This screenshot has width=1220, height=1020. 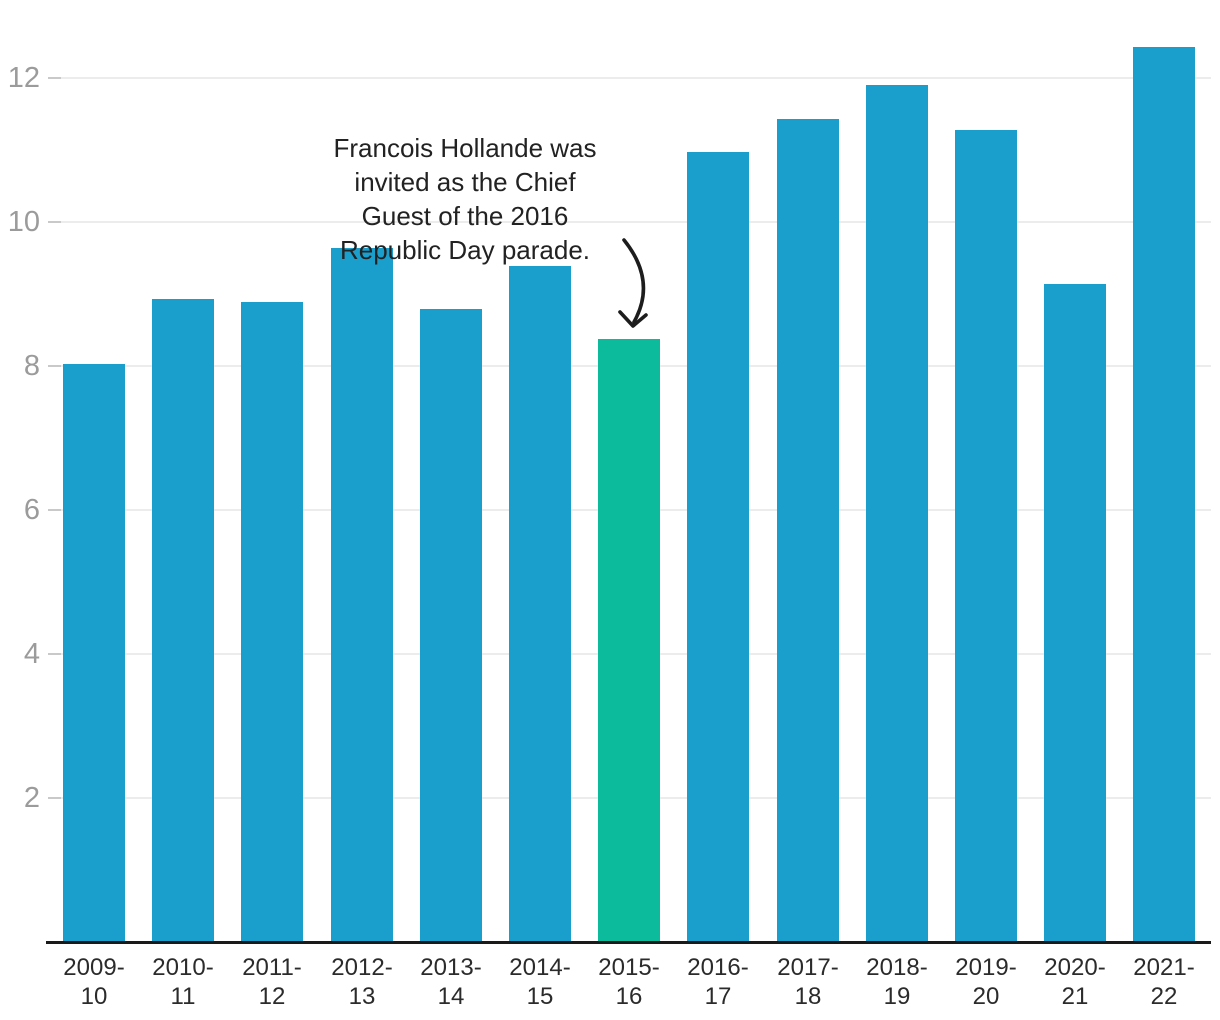 What do you see at coordinates (465, 216) in the screenshot?
I see `annotation-line: Guest of the 2016` at bounding box center [465, 216].